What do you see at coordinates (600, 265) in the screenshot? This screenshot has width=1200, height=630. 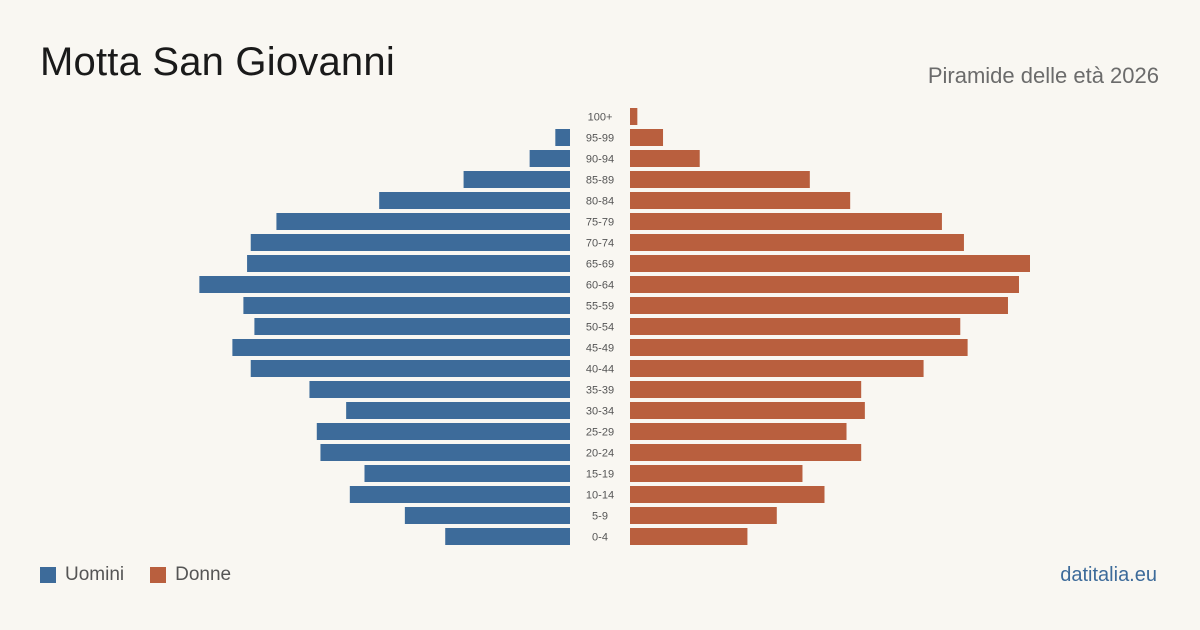 I see `age-label-65-69: 65-69` at bounding box center [600, 265].